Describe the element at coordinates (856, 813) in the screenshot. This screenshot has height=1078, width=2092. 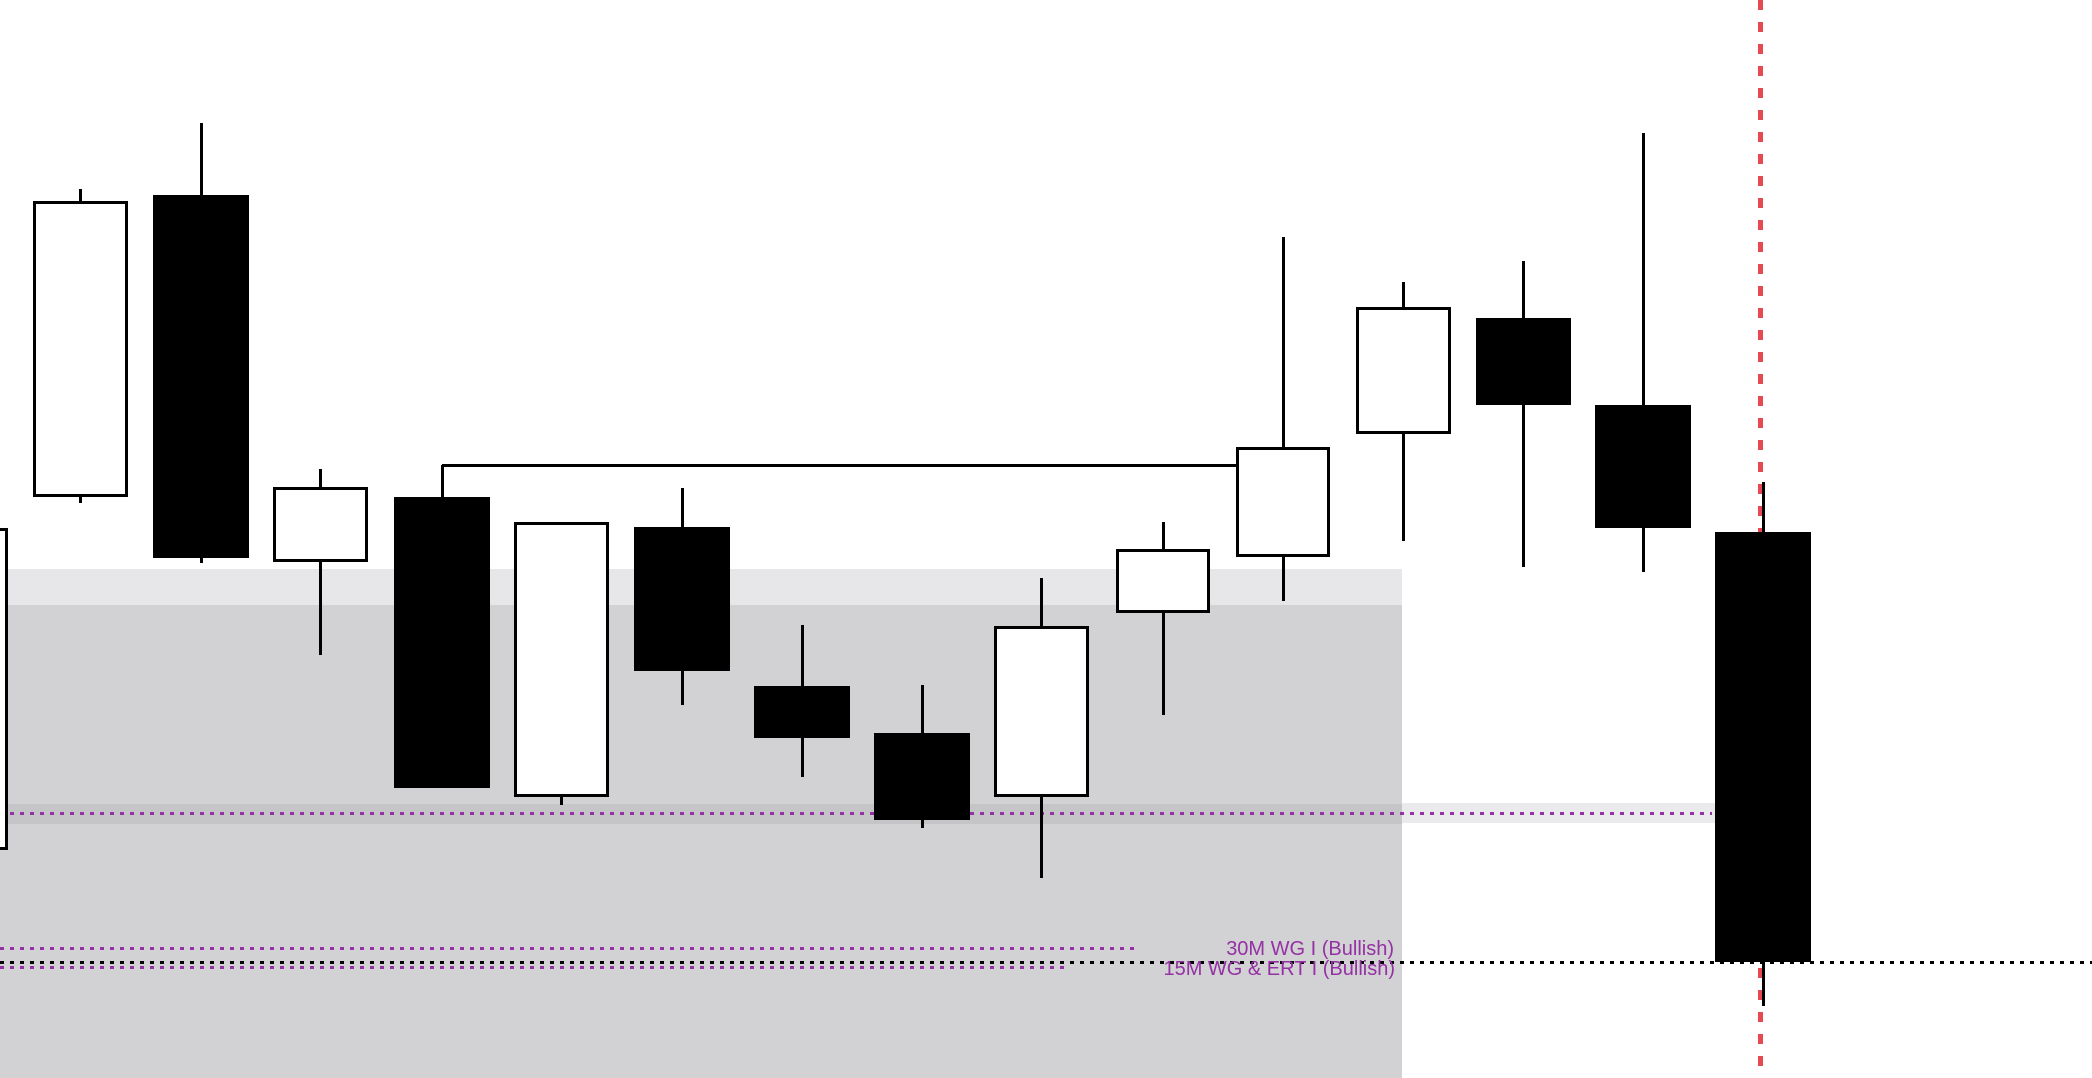
I see `purple-level-mid` at that location.